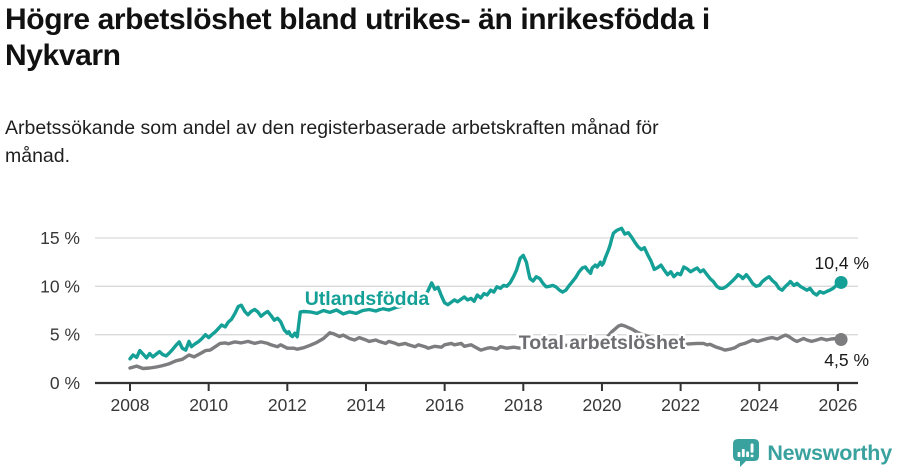 This screenshot has height=474, width=900. Describe the element at coordinates (841, 339) in the screenshot. I see `end-dot-total` at that location.